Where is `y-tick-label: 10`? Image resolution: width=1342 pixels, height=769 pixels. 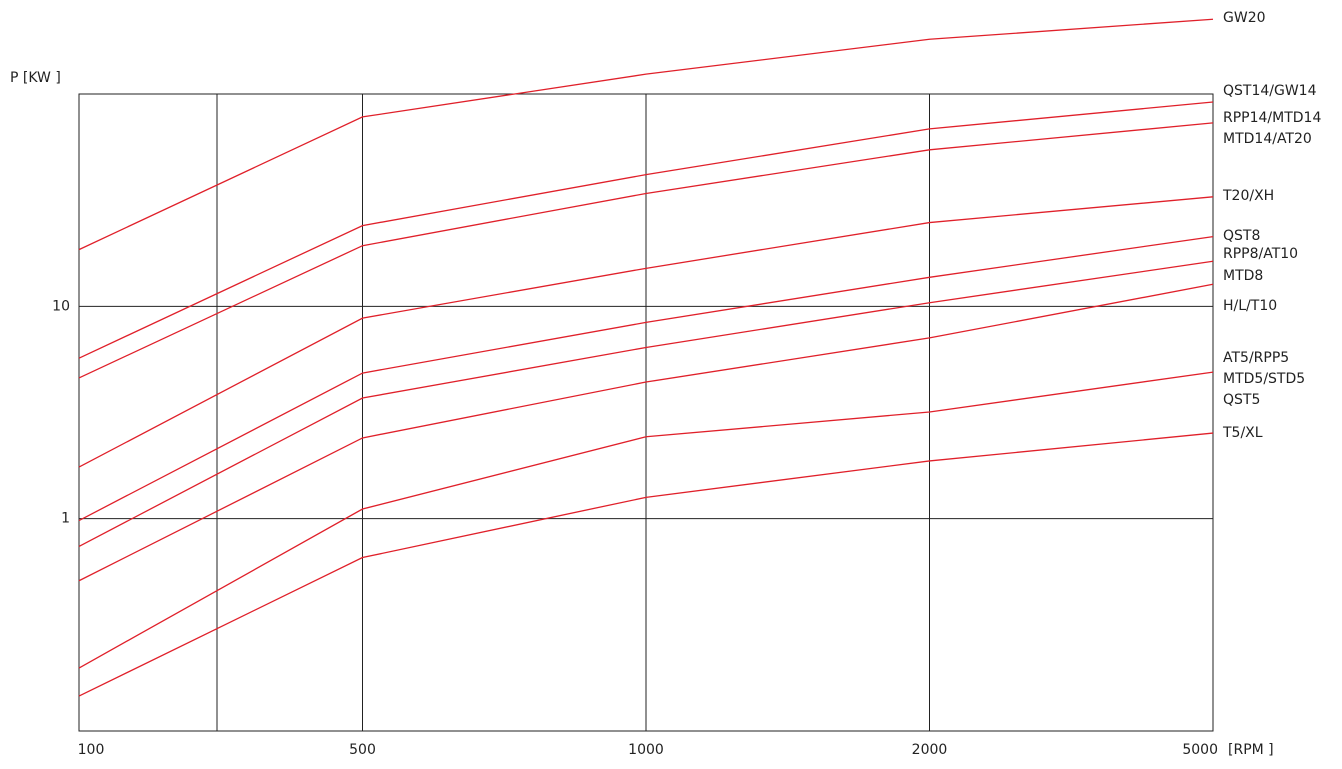 y-tick-label: 10 is located at coordinates (61, 306).